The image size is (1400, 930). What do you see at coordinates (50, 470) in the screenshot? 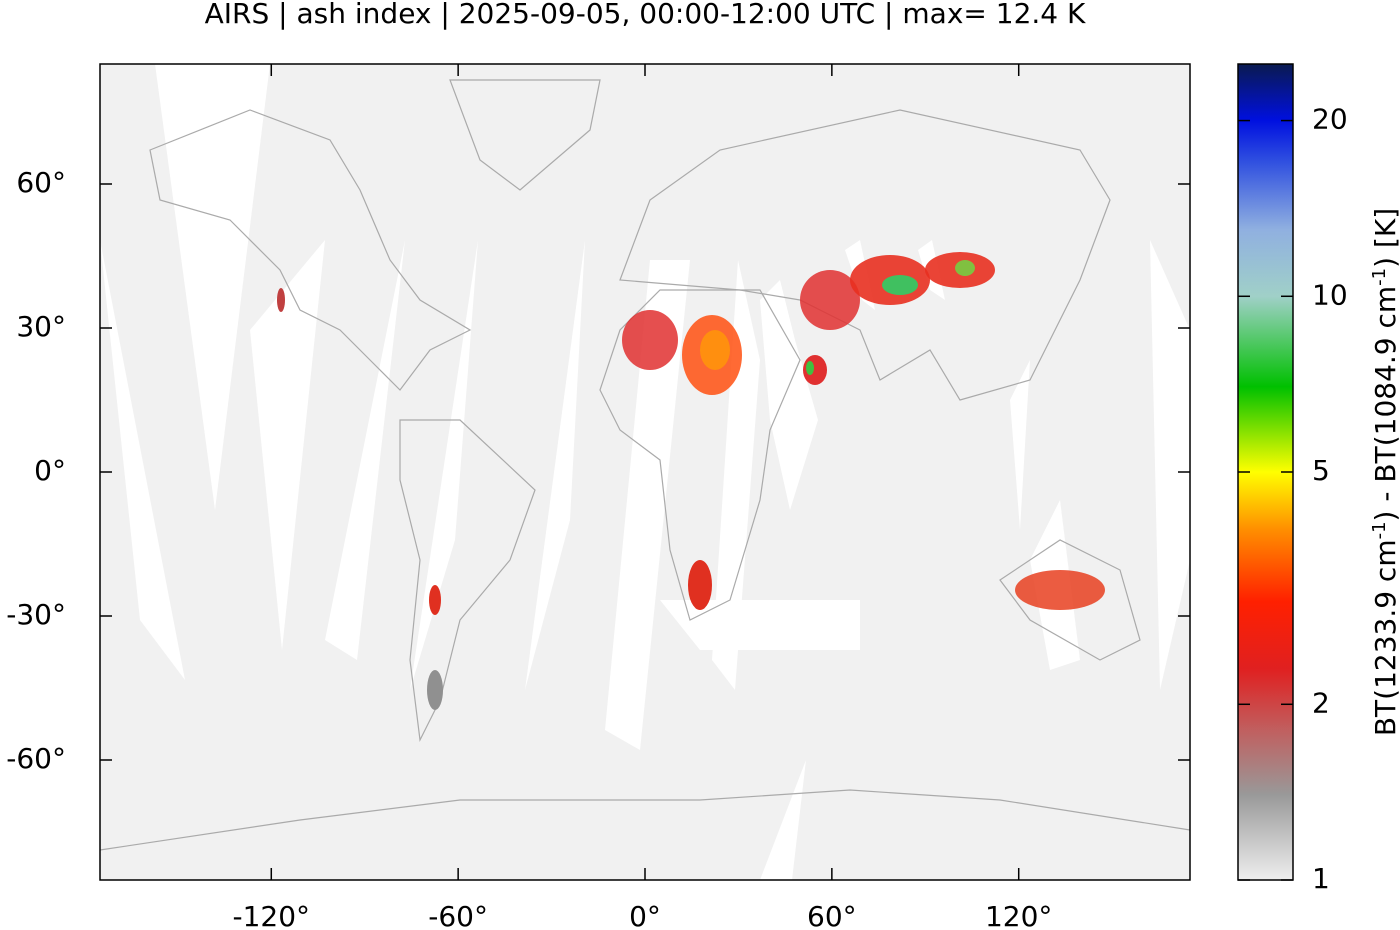
I see `y-tick-label: 0°` at bounding box center [50, 470].